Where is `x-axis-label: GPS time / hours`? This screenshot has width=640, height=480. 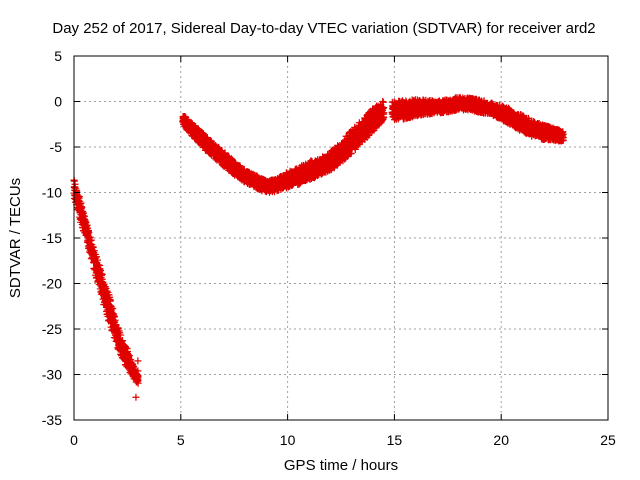
x-axis-label: GPS time / hours is located at coordinates (341, 465).